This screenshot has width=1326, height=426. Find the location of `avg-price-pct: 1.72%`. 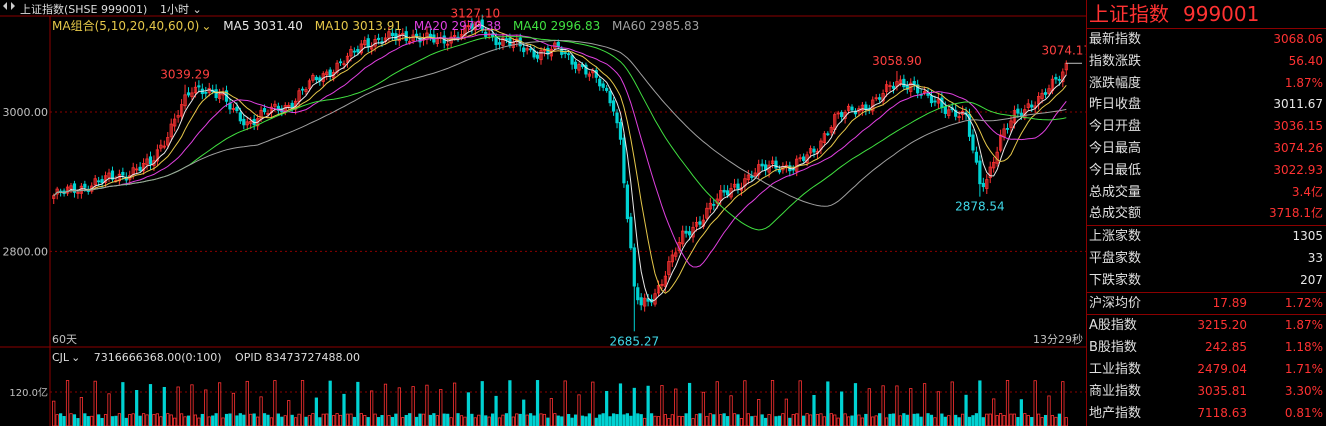

avg-price-pct: 1.72% is located at coordinates (1303, 302).